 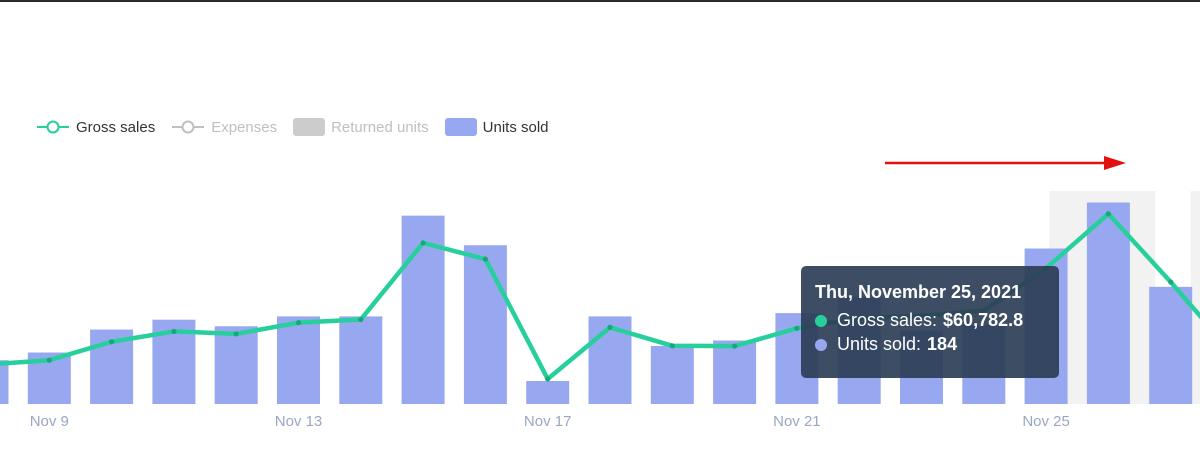 I want to click on annotation-layer, so click(x=1005, y=163).